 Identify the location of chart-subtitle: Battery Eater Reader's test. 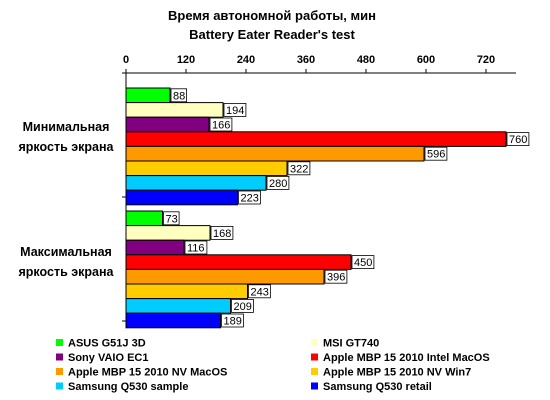
(272, 34).